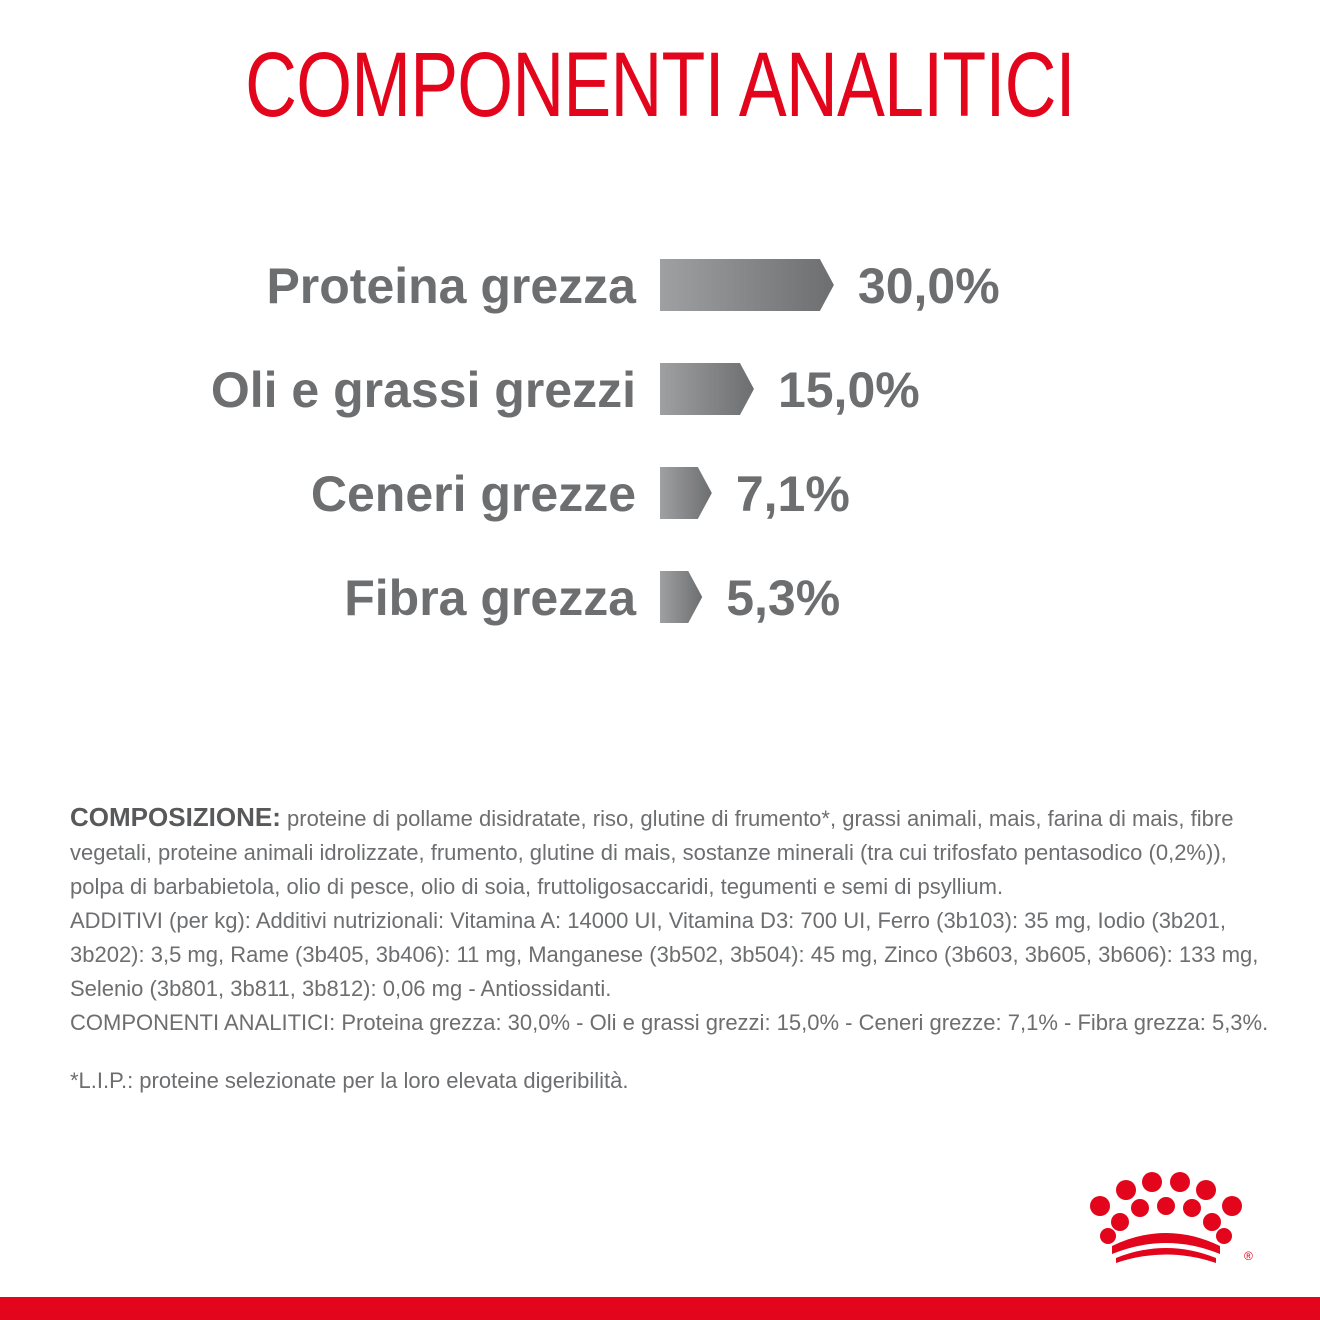  Describe the element at coordinates (929, 286) in the screenshot. I see `value-label: 30,0%` at that location.